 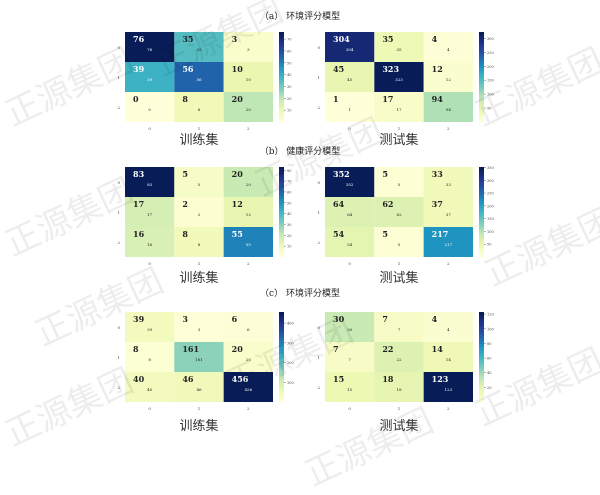 I want to click on colorbar-tick-label: 100, so click(x=490, y=95).